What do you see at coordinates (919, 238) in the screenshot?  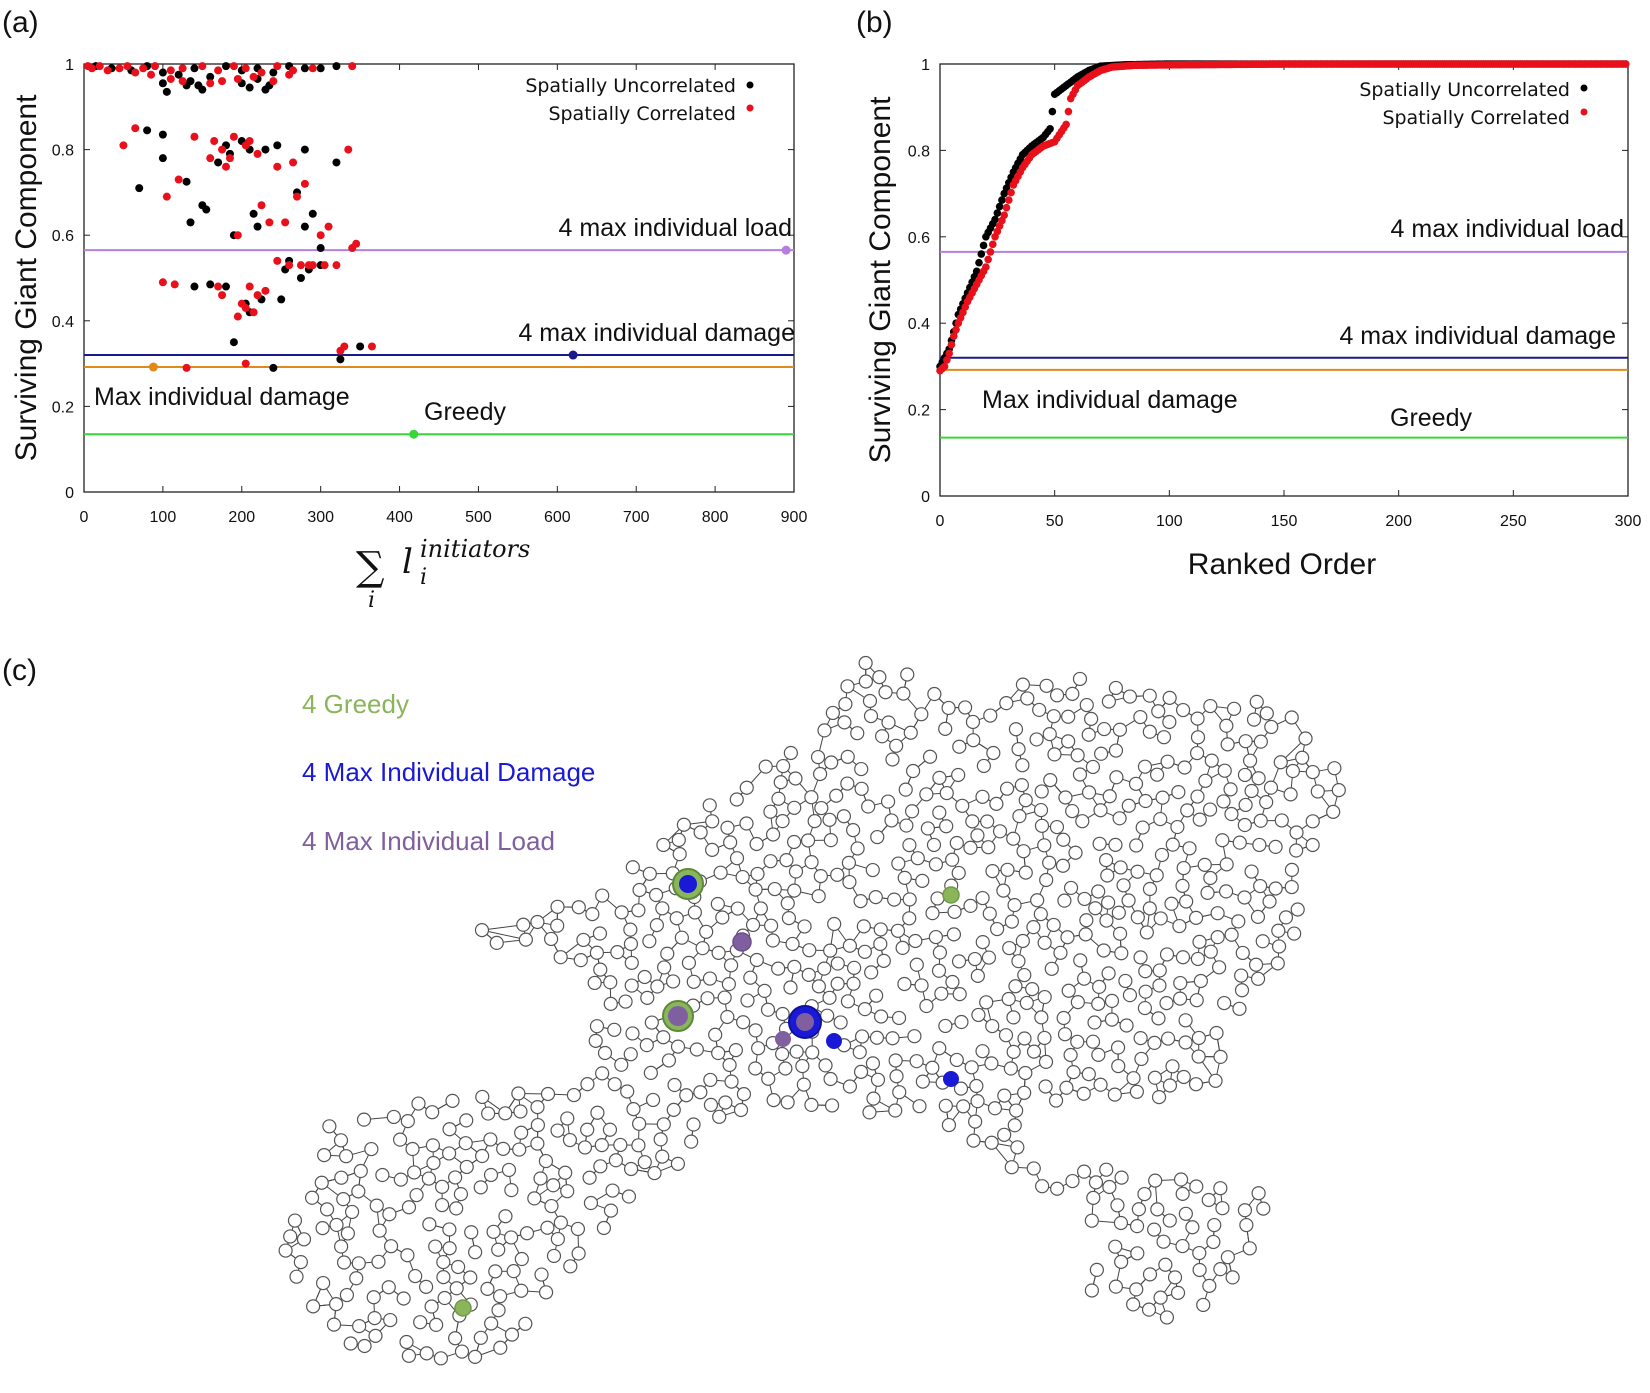 I see `y-tick-label: 0.6` at bounding box center [919, 238].